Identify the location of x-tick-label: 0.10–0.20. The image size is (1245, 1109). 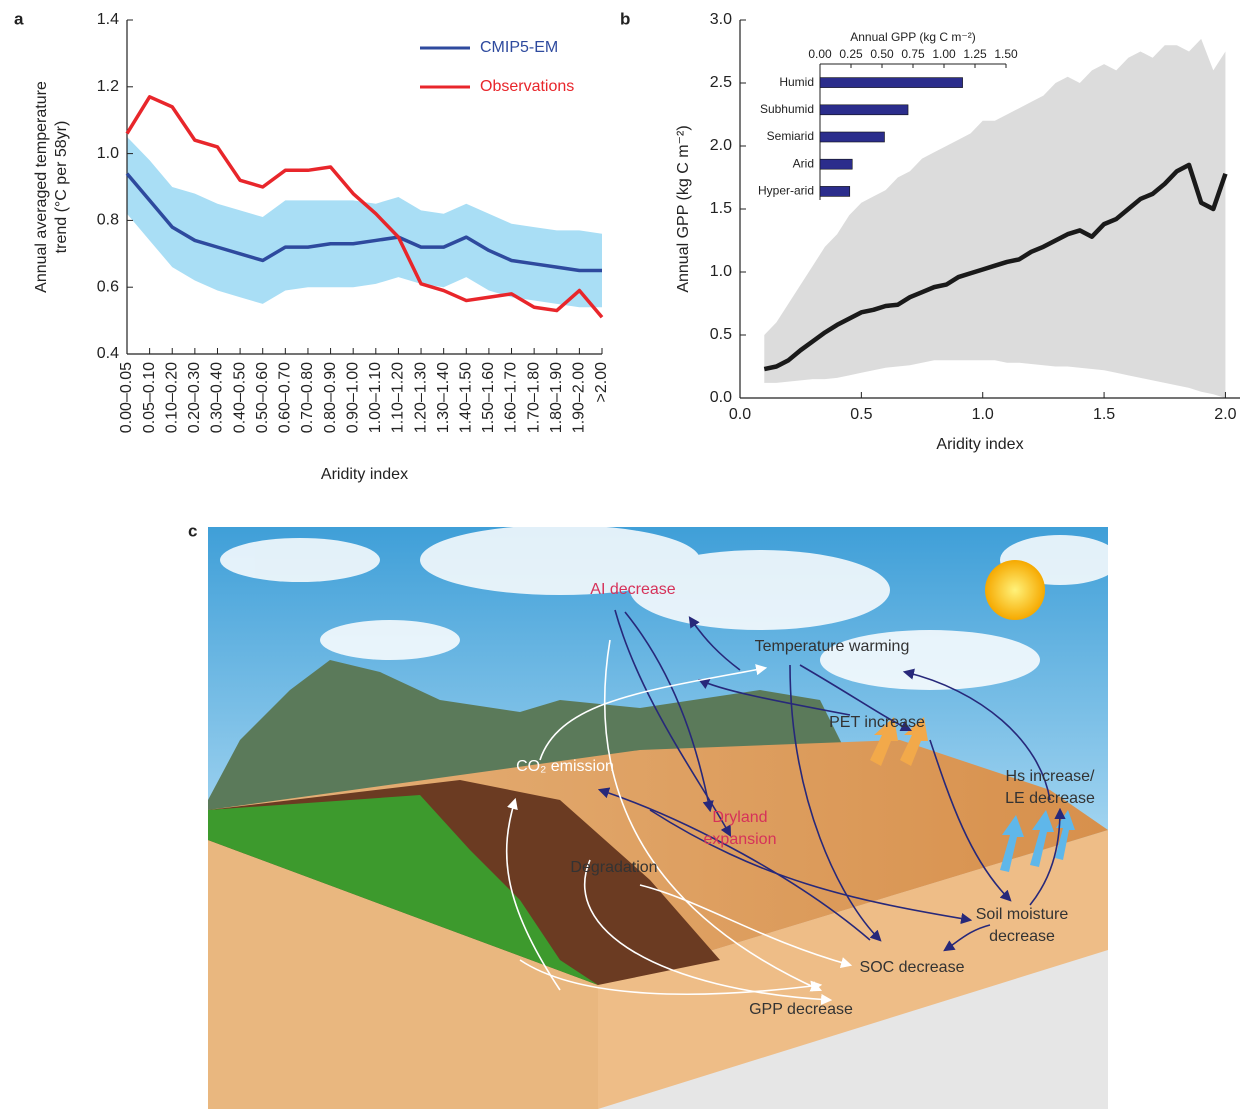
(171, 397).